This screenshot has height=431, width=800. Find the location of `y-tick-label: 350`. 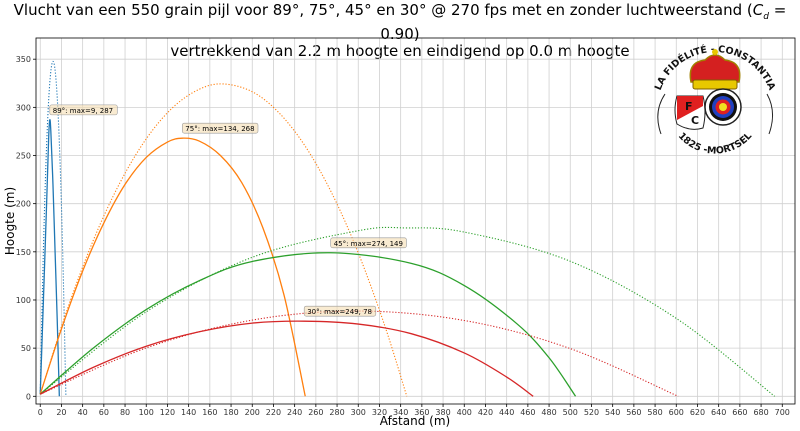

y-tick-label: 350 is located at coordinates (23, 59).